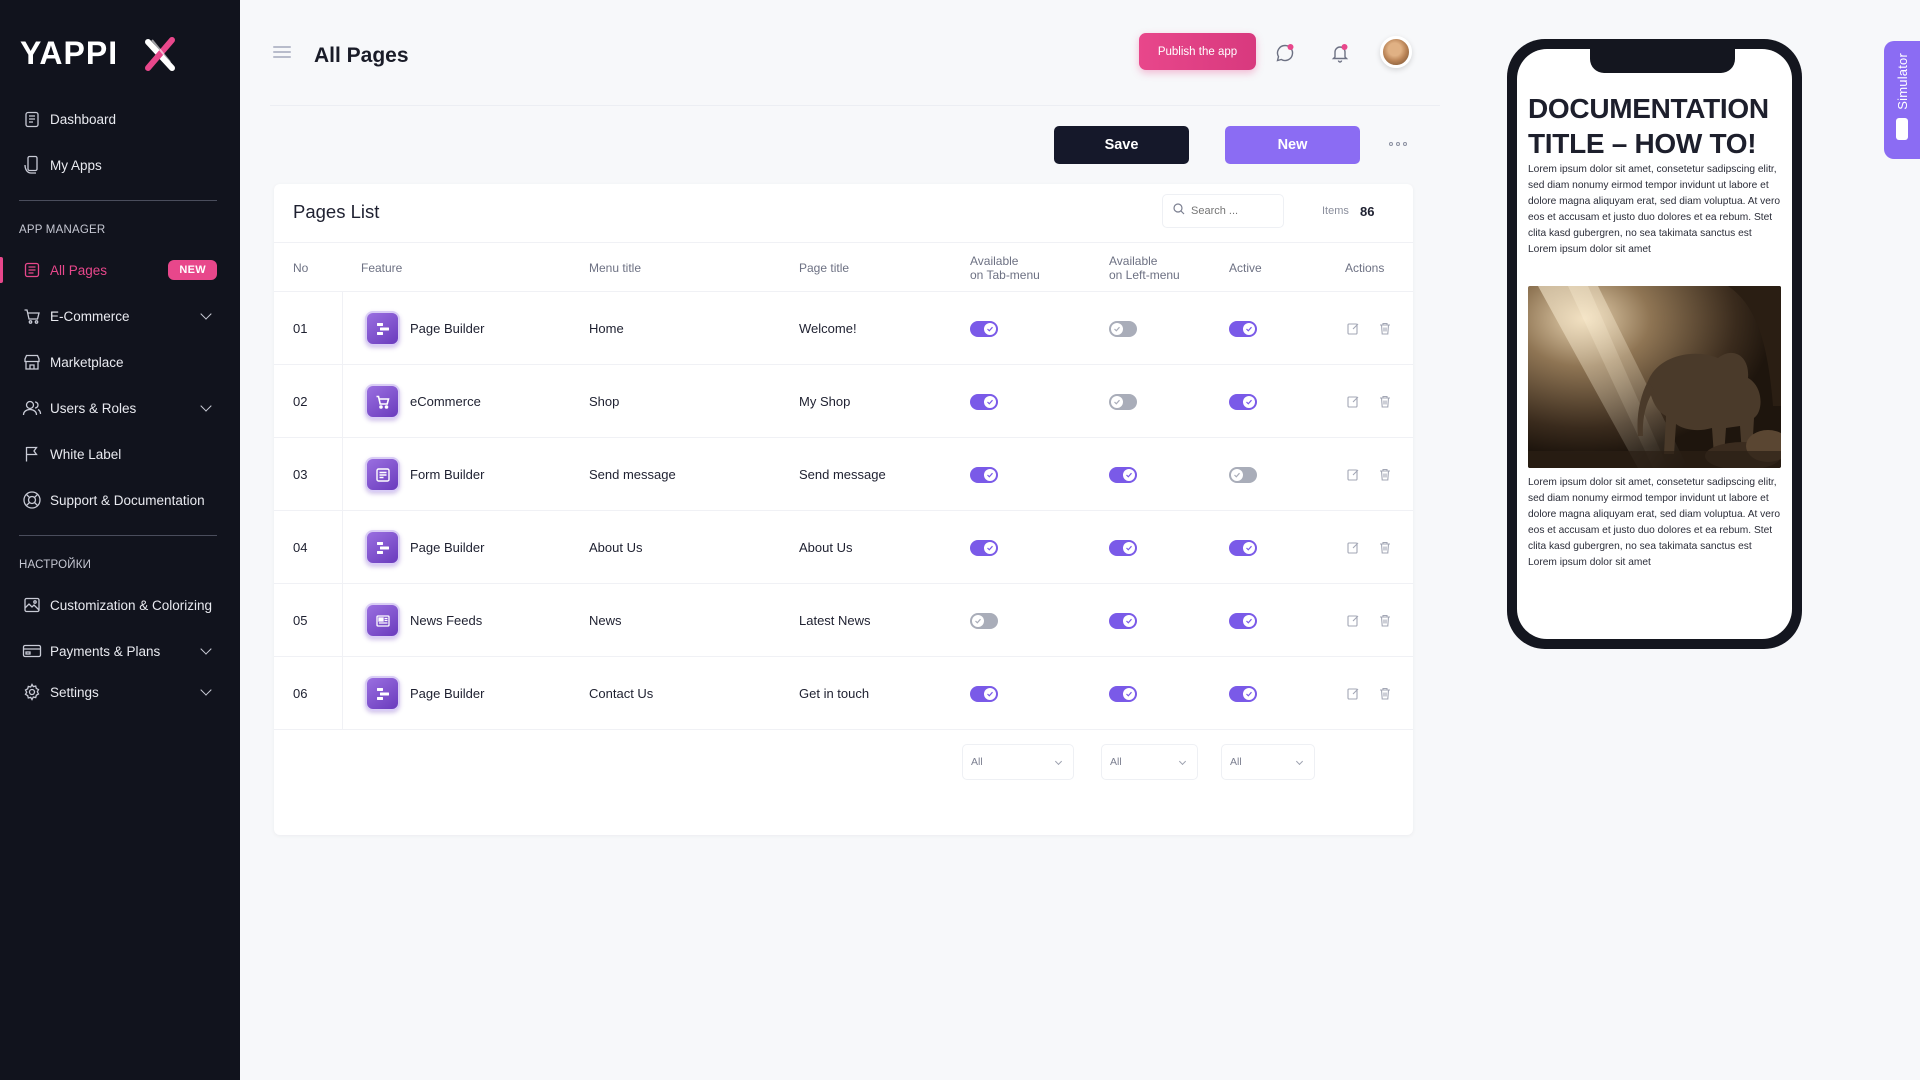  I want to click on lifebuoy-icon, so click(32, 500).